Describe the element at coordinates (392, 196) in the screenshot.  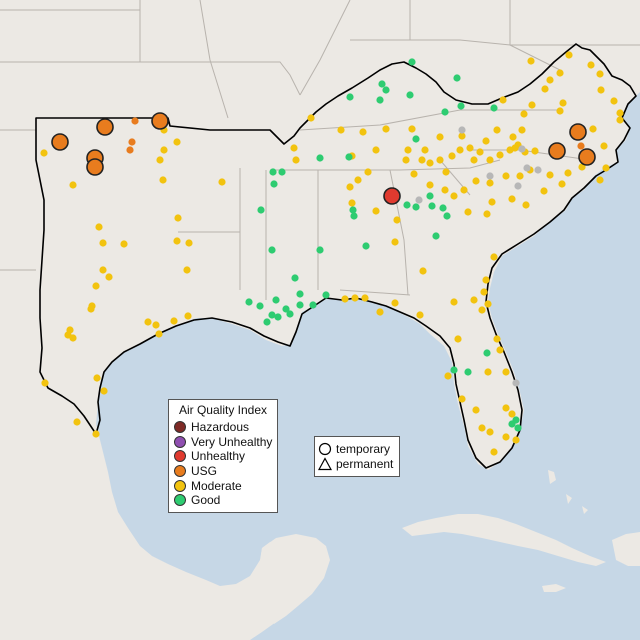
I see `monitor-large-unhealthy` at that location.